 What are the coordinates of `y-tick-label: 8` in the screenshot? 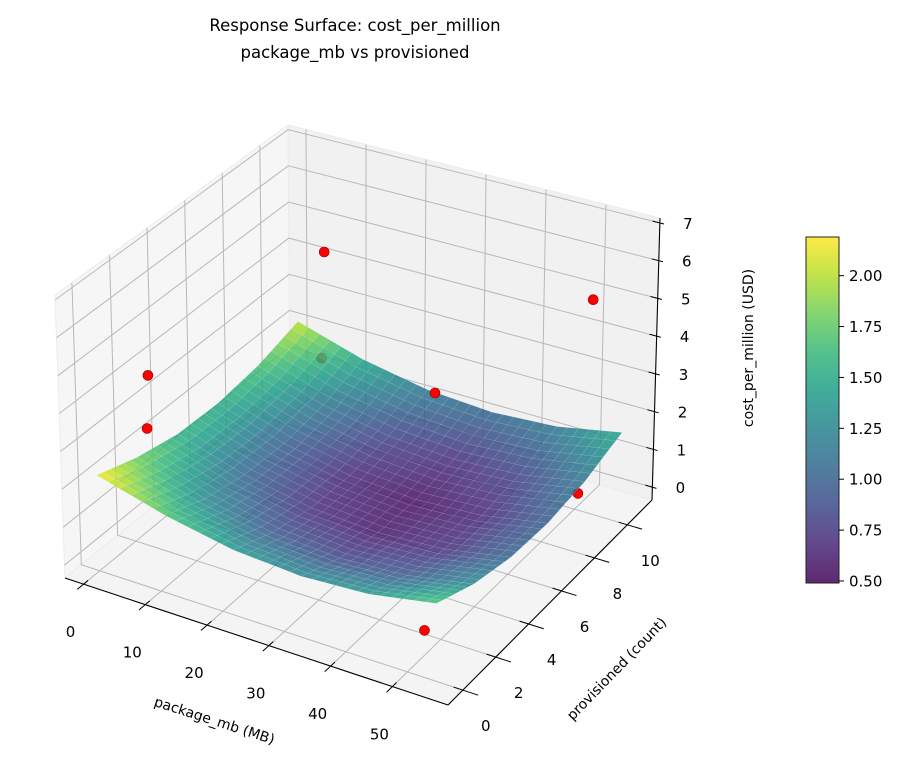 It's located at (618, 594).